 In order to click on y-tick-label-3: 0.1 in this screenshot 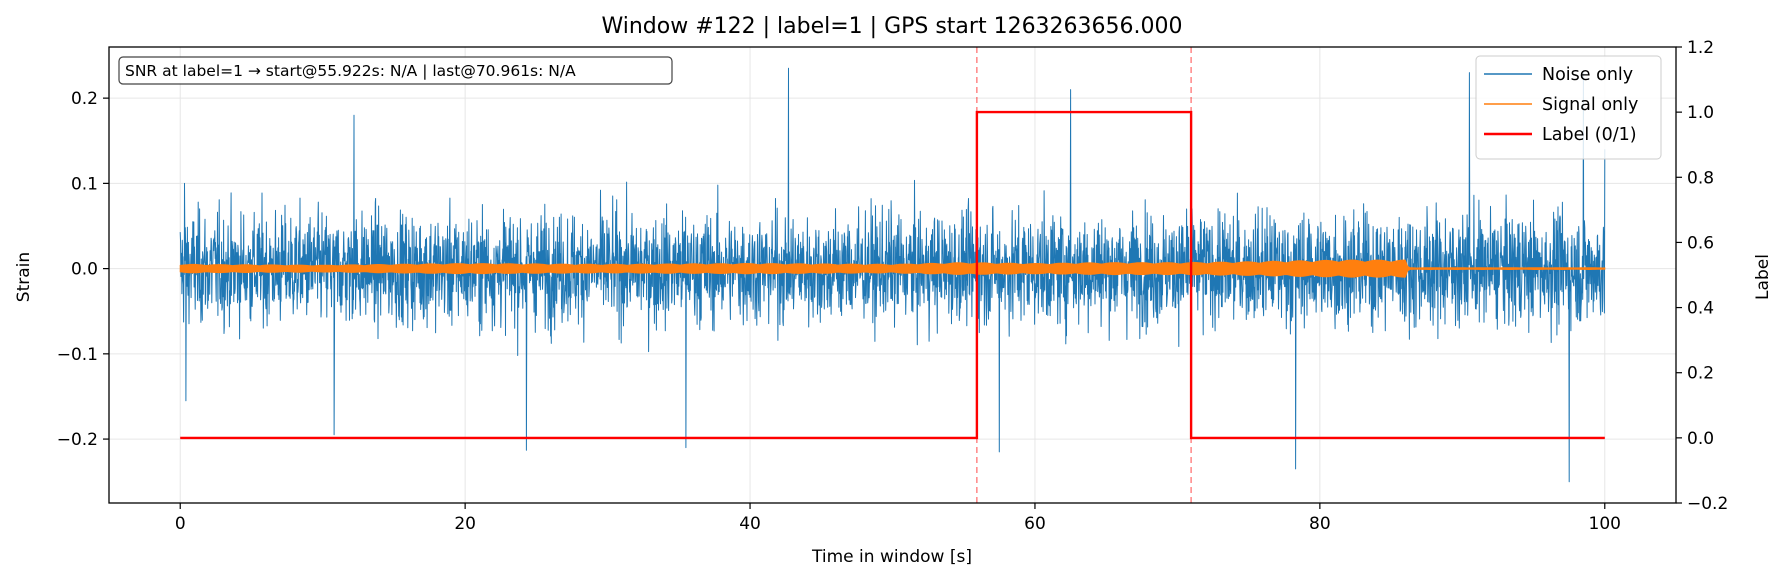, I will do `click(84, 184)`.